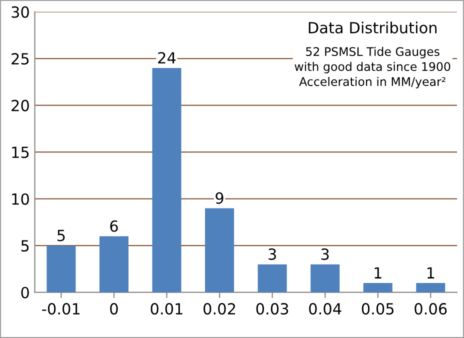 This screenshot has height=338, width=464. I want to click on y-tick-label: 20, so click(20, 106).